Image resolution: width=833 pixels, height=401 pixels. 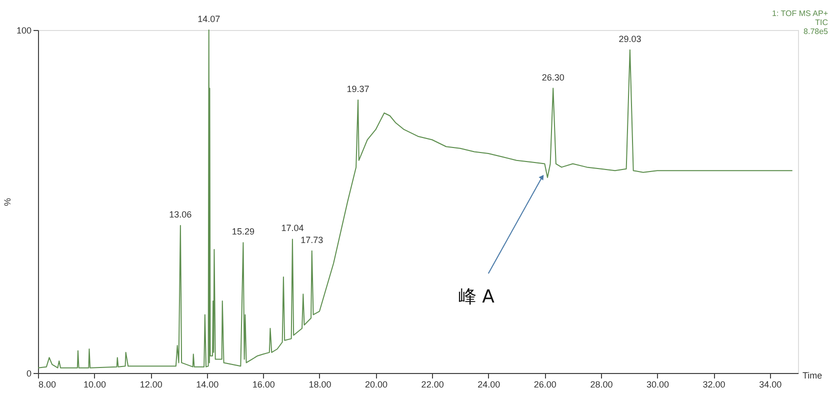 I want to click on annotation: 13.06, so click(x=180, y=215).